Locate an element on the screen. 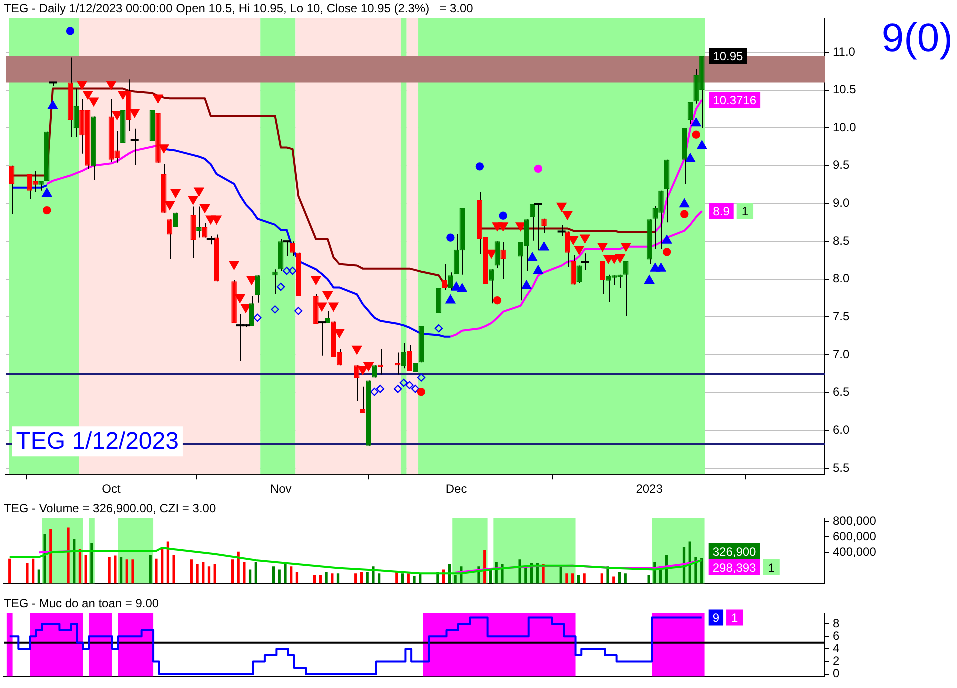 The height and width of the screenshot is (688, 957). annotation: 10.95 is located at coordinates (728, 57).